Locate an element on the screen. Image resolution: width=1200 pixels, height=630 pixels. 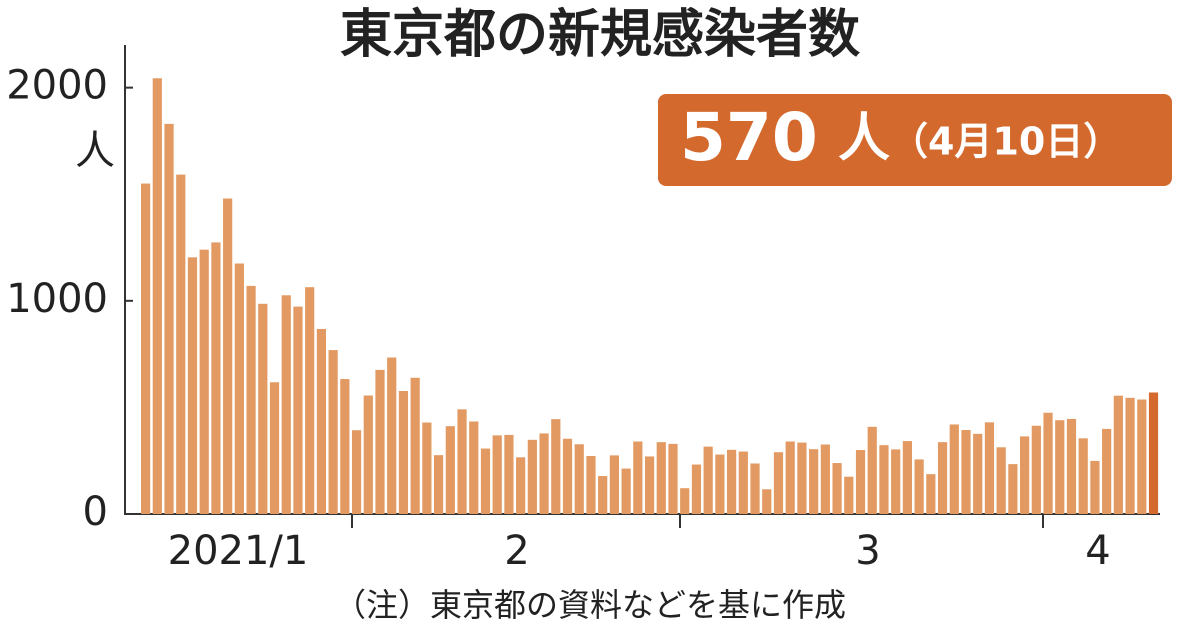
x-tick-label: 2021/1 is located at coordinates (238, 551).